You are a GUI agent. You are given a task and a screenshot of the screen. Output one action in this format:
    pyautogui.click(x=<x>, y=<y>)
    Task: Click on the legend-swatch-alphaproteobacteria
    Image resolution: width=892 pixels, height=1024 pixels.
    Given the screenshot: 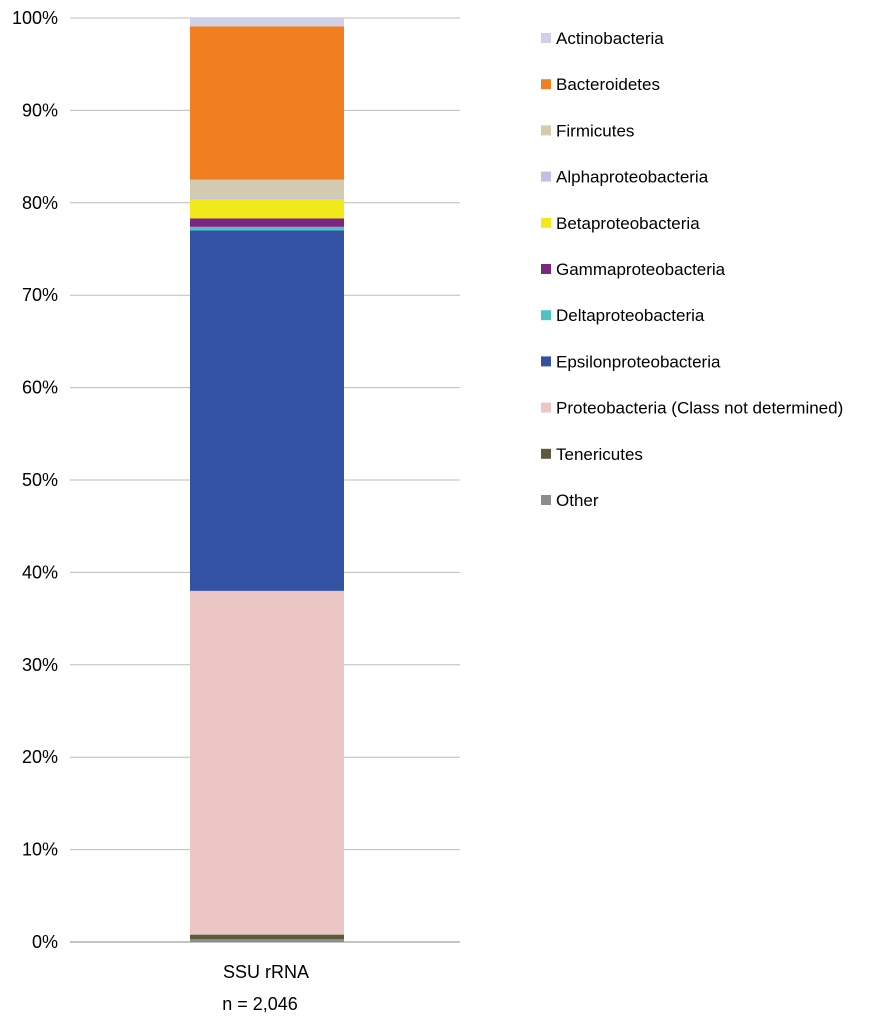 What is the action you would take?
    pyautogui.click(x=546, y=176)
    